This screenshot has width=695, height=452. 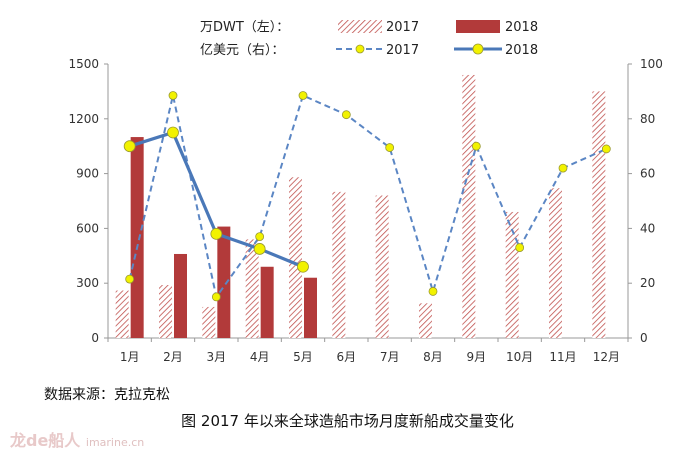 What do you see at coordinates (217, 357) in the screenshot?
I see `x-tick-label: 3月` at bounding box center [217, 357].